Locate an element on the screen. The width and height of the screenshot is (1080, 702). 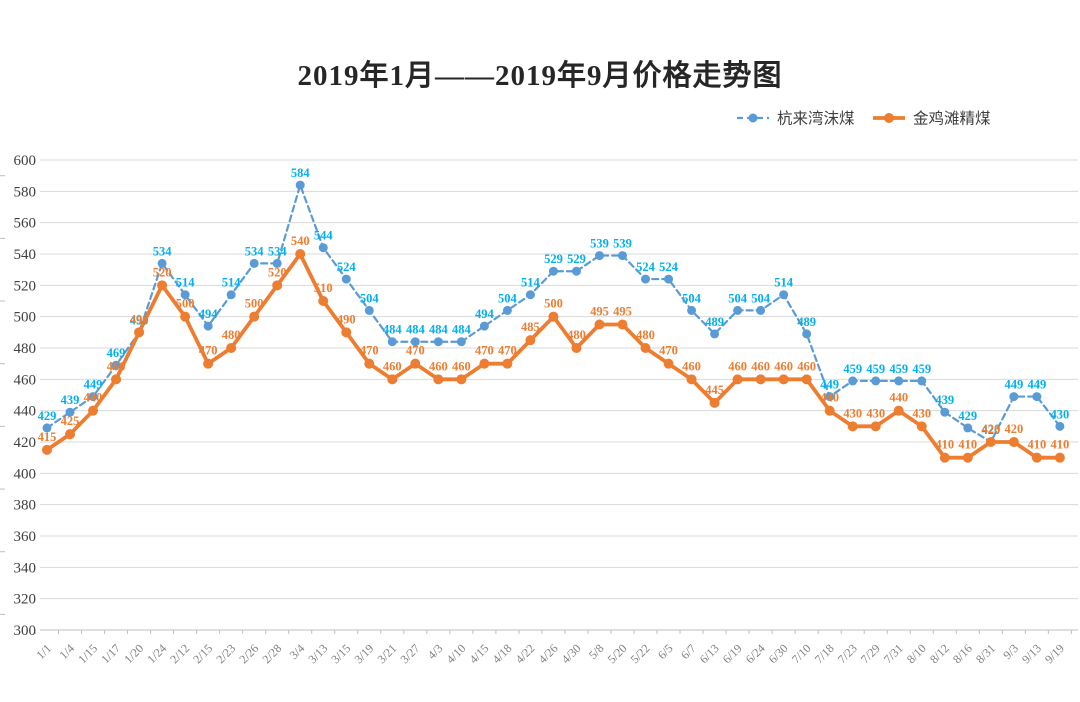
y-tick-label: 420 is located at coordinates (25, 443).